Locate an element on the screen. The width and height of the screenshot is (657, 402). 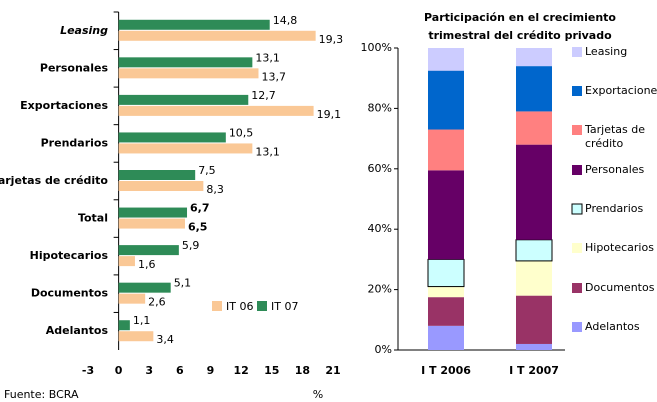
x-tick-label: 15 is located at coordinates (271, 370).